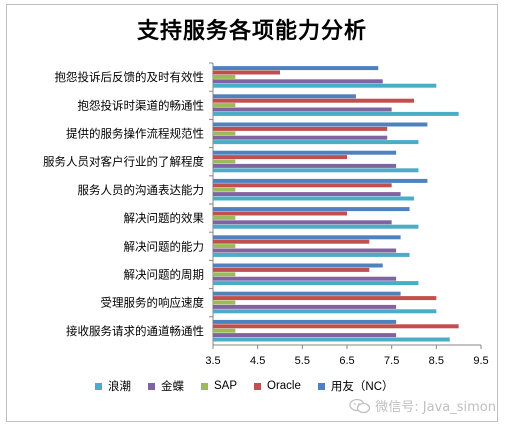  I want to click on legend-item: Oracle, so click(277, 386).